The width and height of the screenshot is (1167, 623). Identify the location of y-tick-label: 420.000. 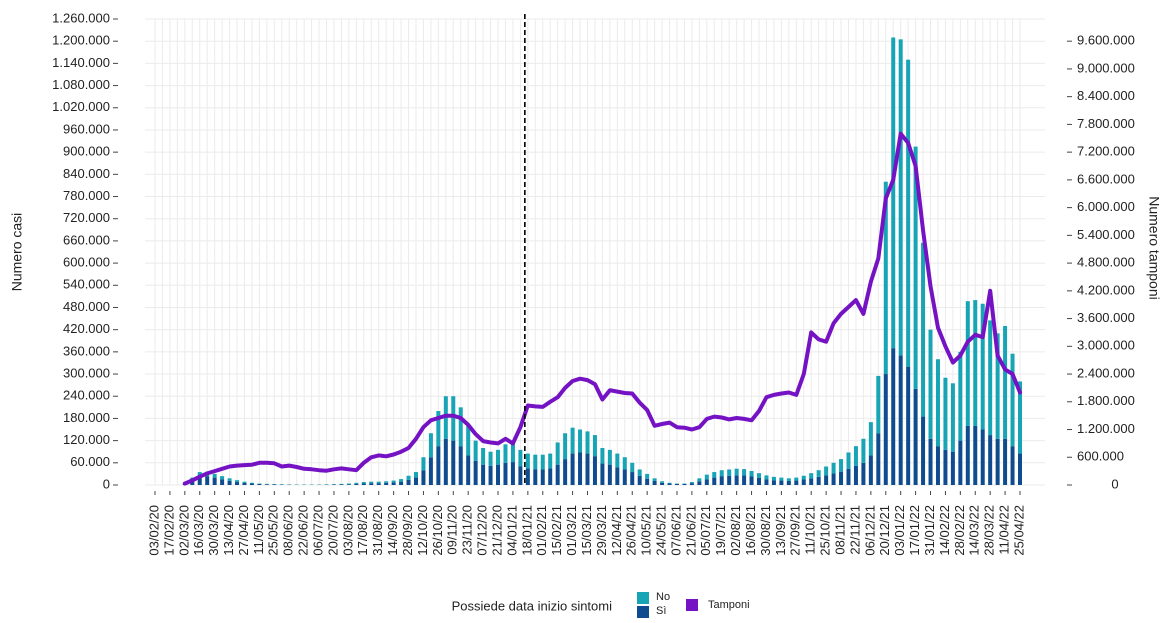
(86, 328).